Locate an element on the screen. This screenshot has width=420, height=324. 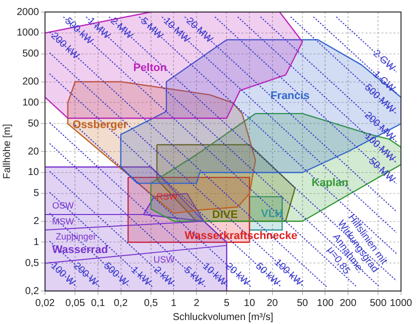
x-tick-label: 0,1 is located at coordinates (98, 303).